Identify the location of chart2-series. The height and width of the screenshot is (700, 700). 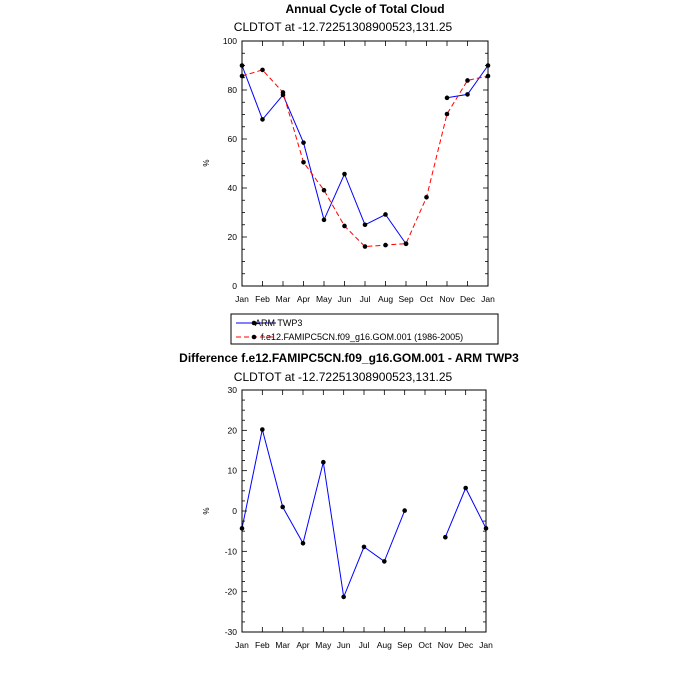
(364, 513).